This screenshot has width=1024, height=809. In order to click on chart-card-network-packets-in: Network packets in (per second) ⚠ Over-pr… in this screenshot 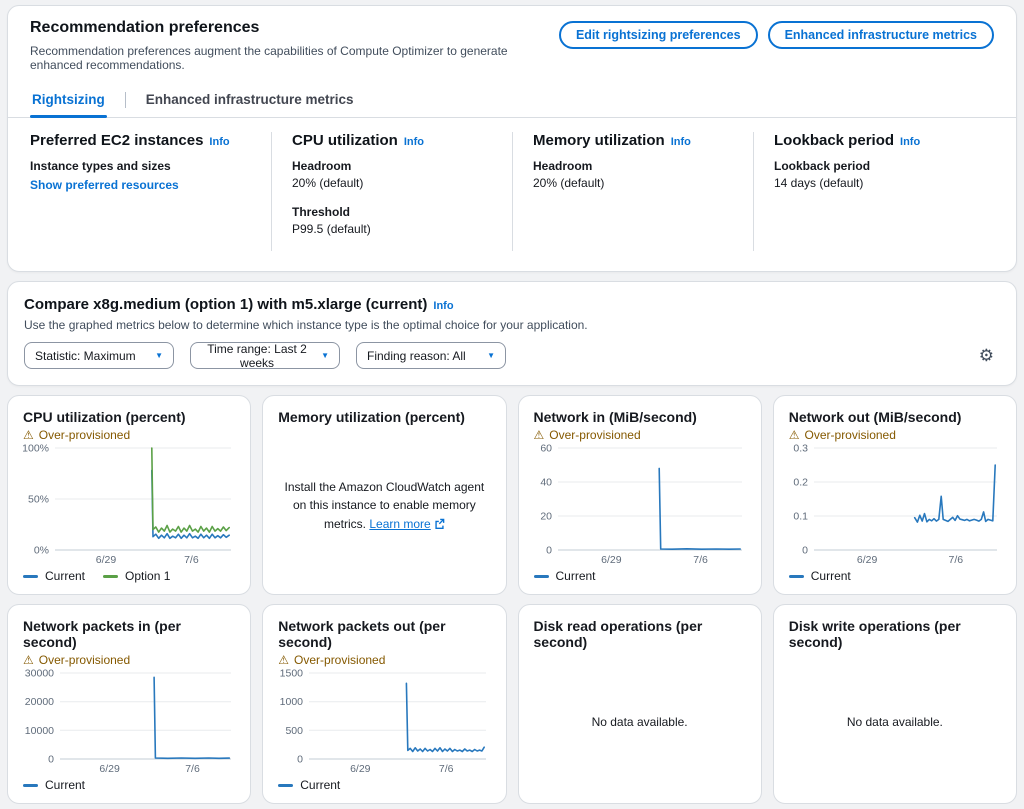, I will do `click(129, 704)`.